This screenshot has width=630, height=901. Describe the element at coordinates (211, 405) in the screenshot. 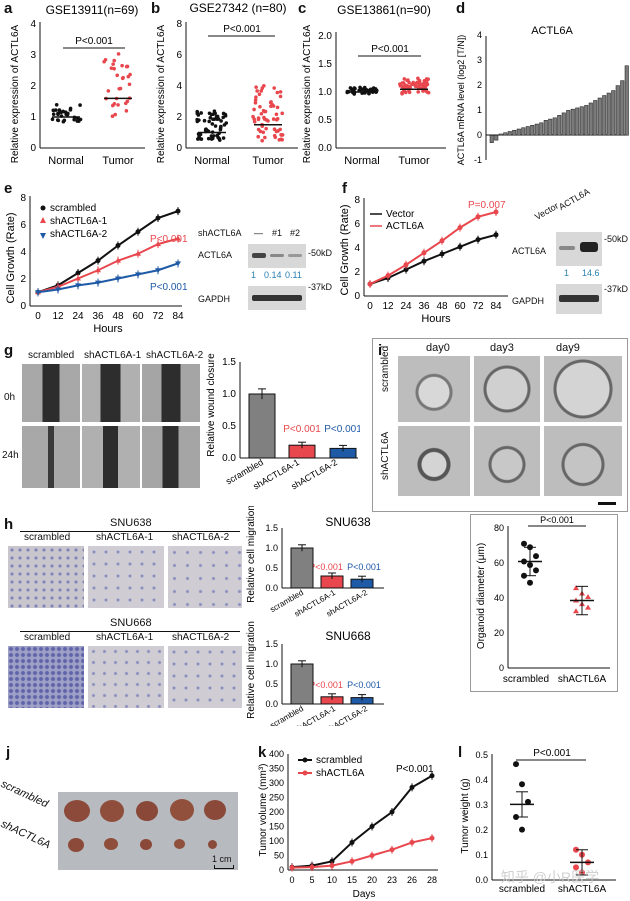

I see `panel-g-ylabel: Relative wound closure` at that location.